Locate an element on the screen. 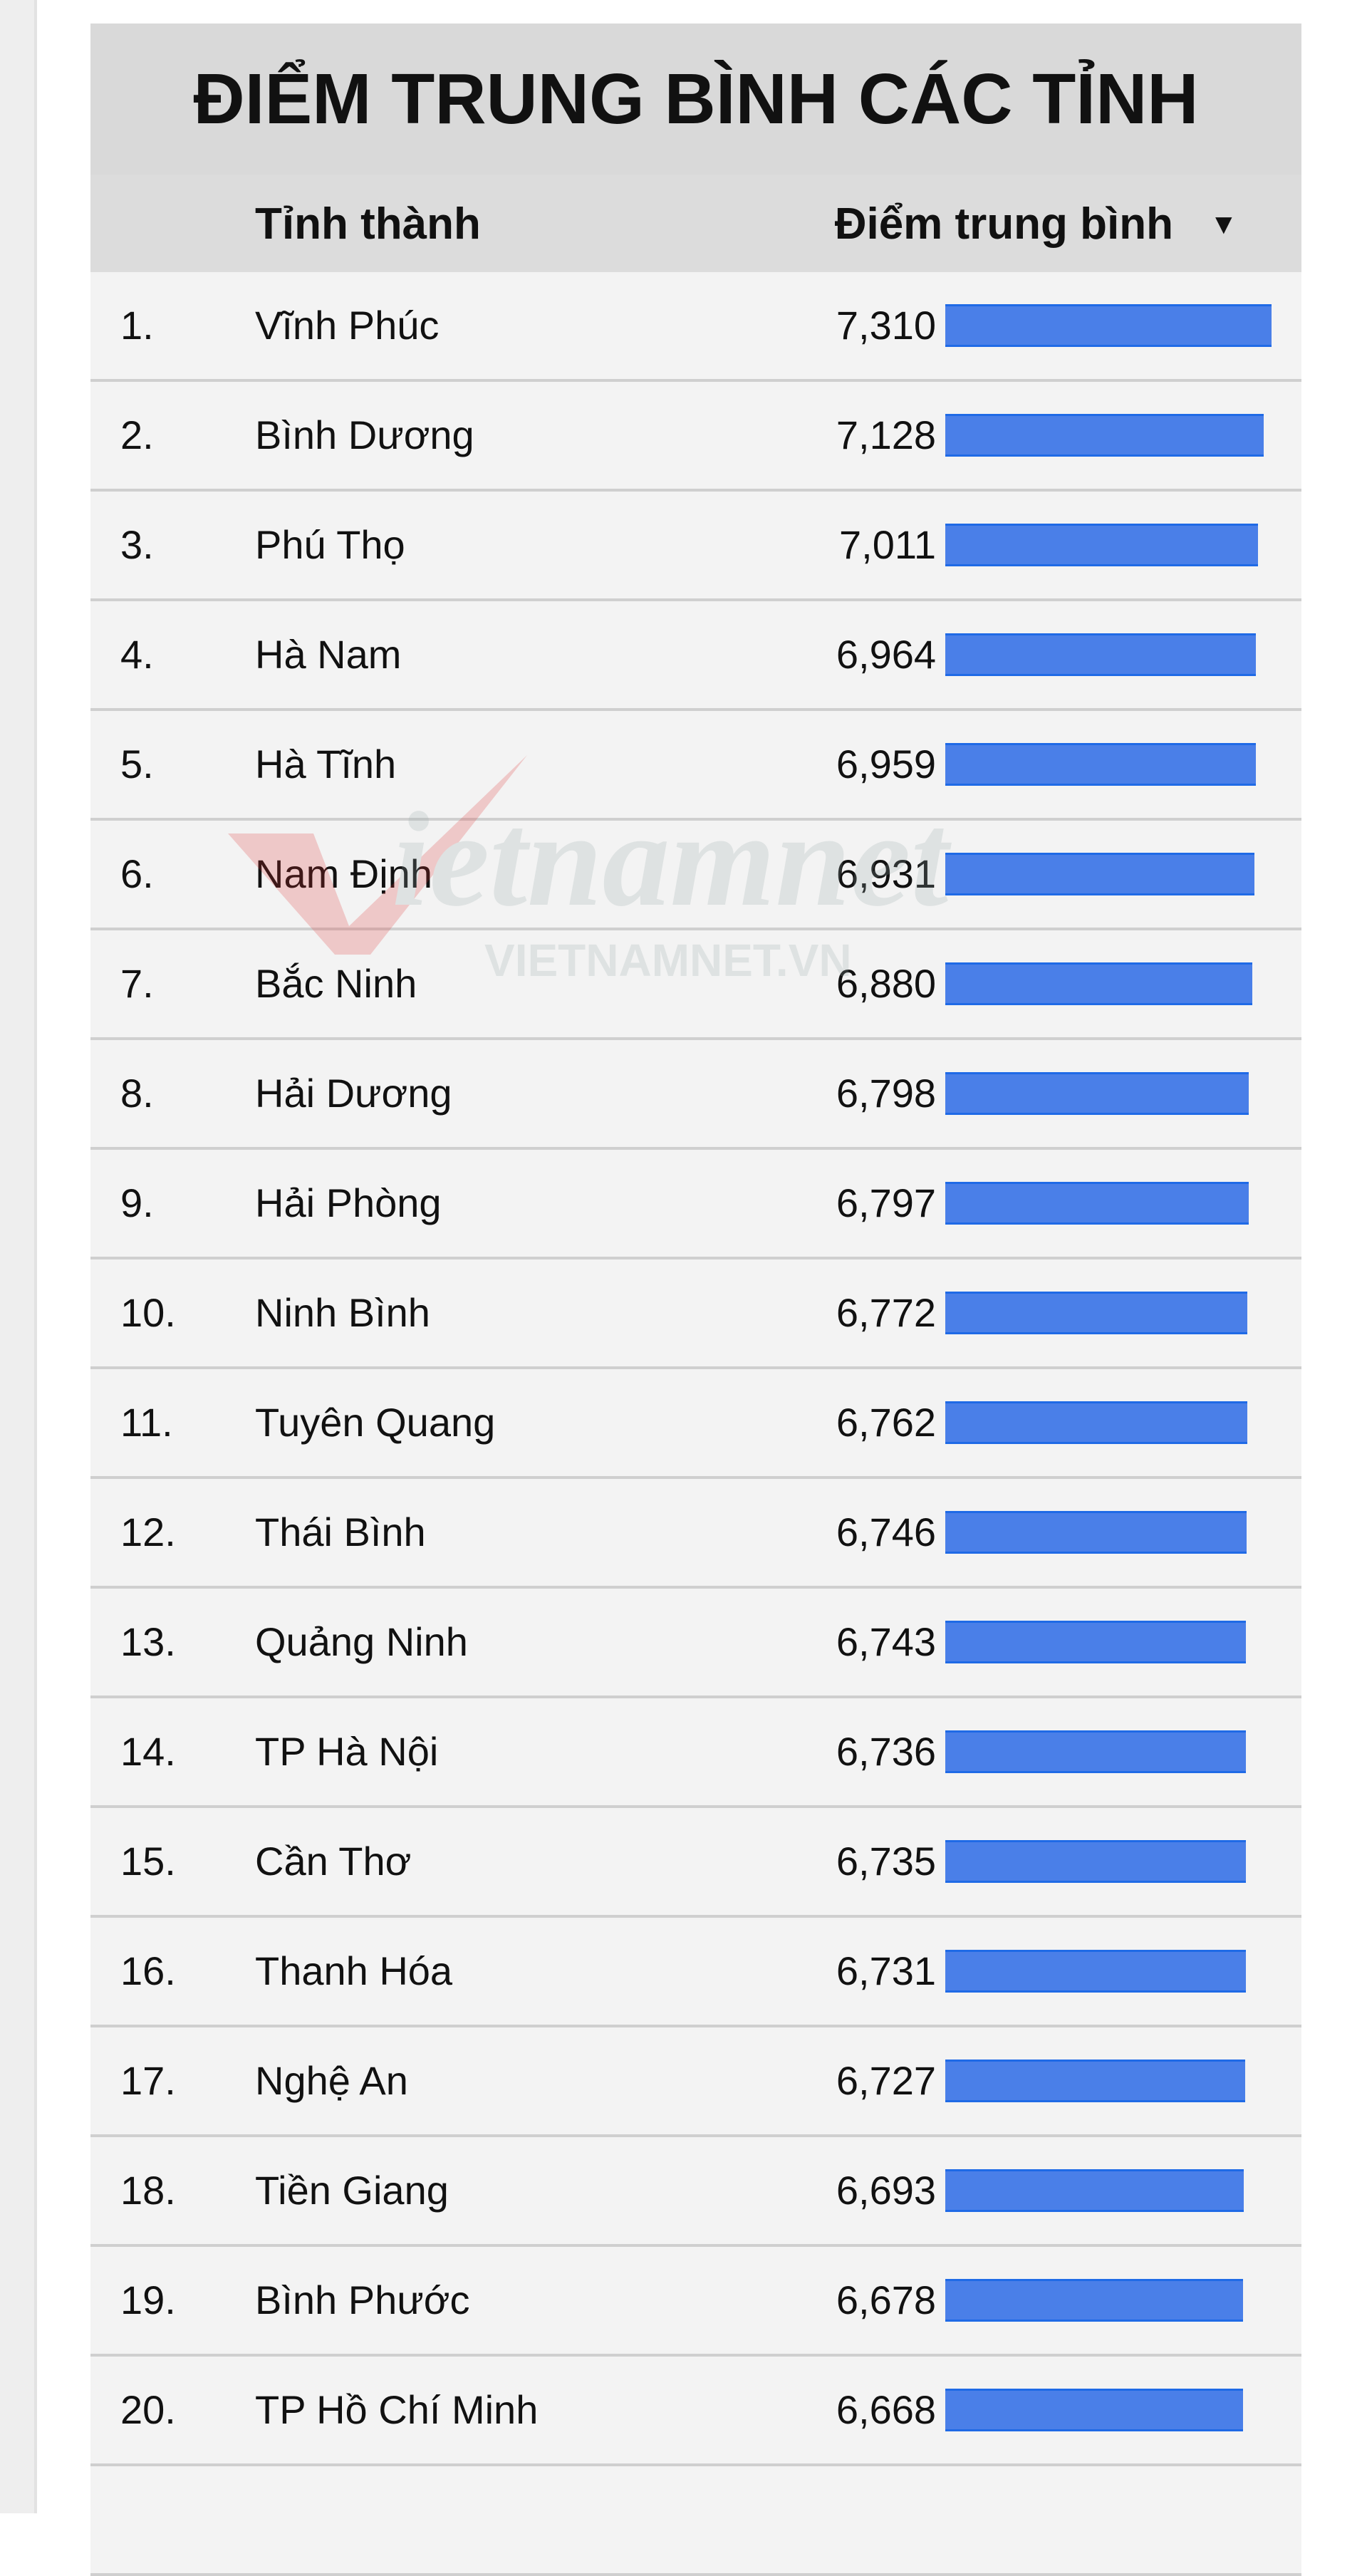  row-rank: 4. is located at coordinates (137, 654).